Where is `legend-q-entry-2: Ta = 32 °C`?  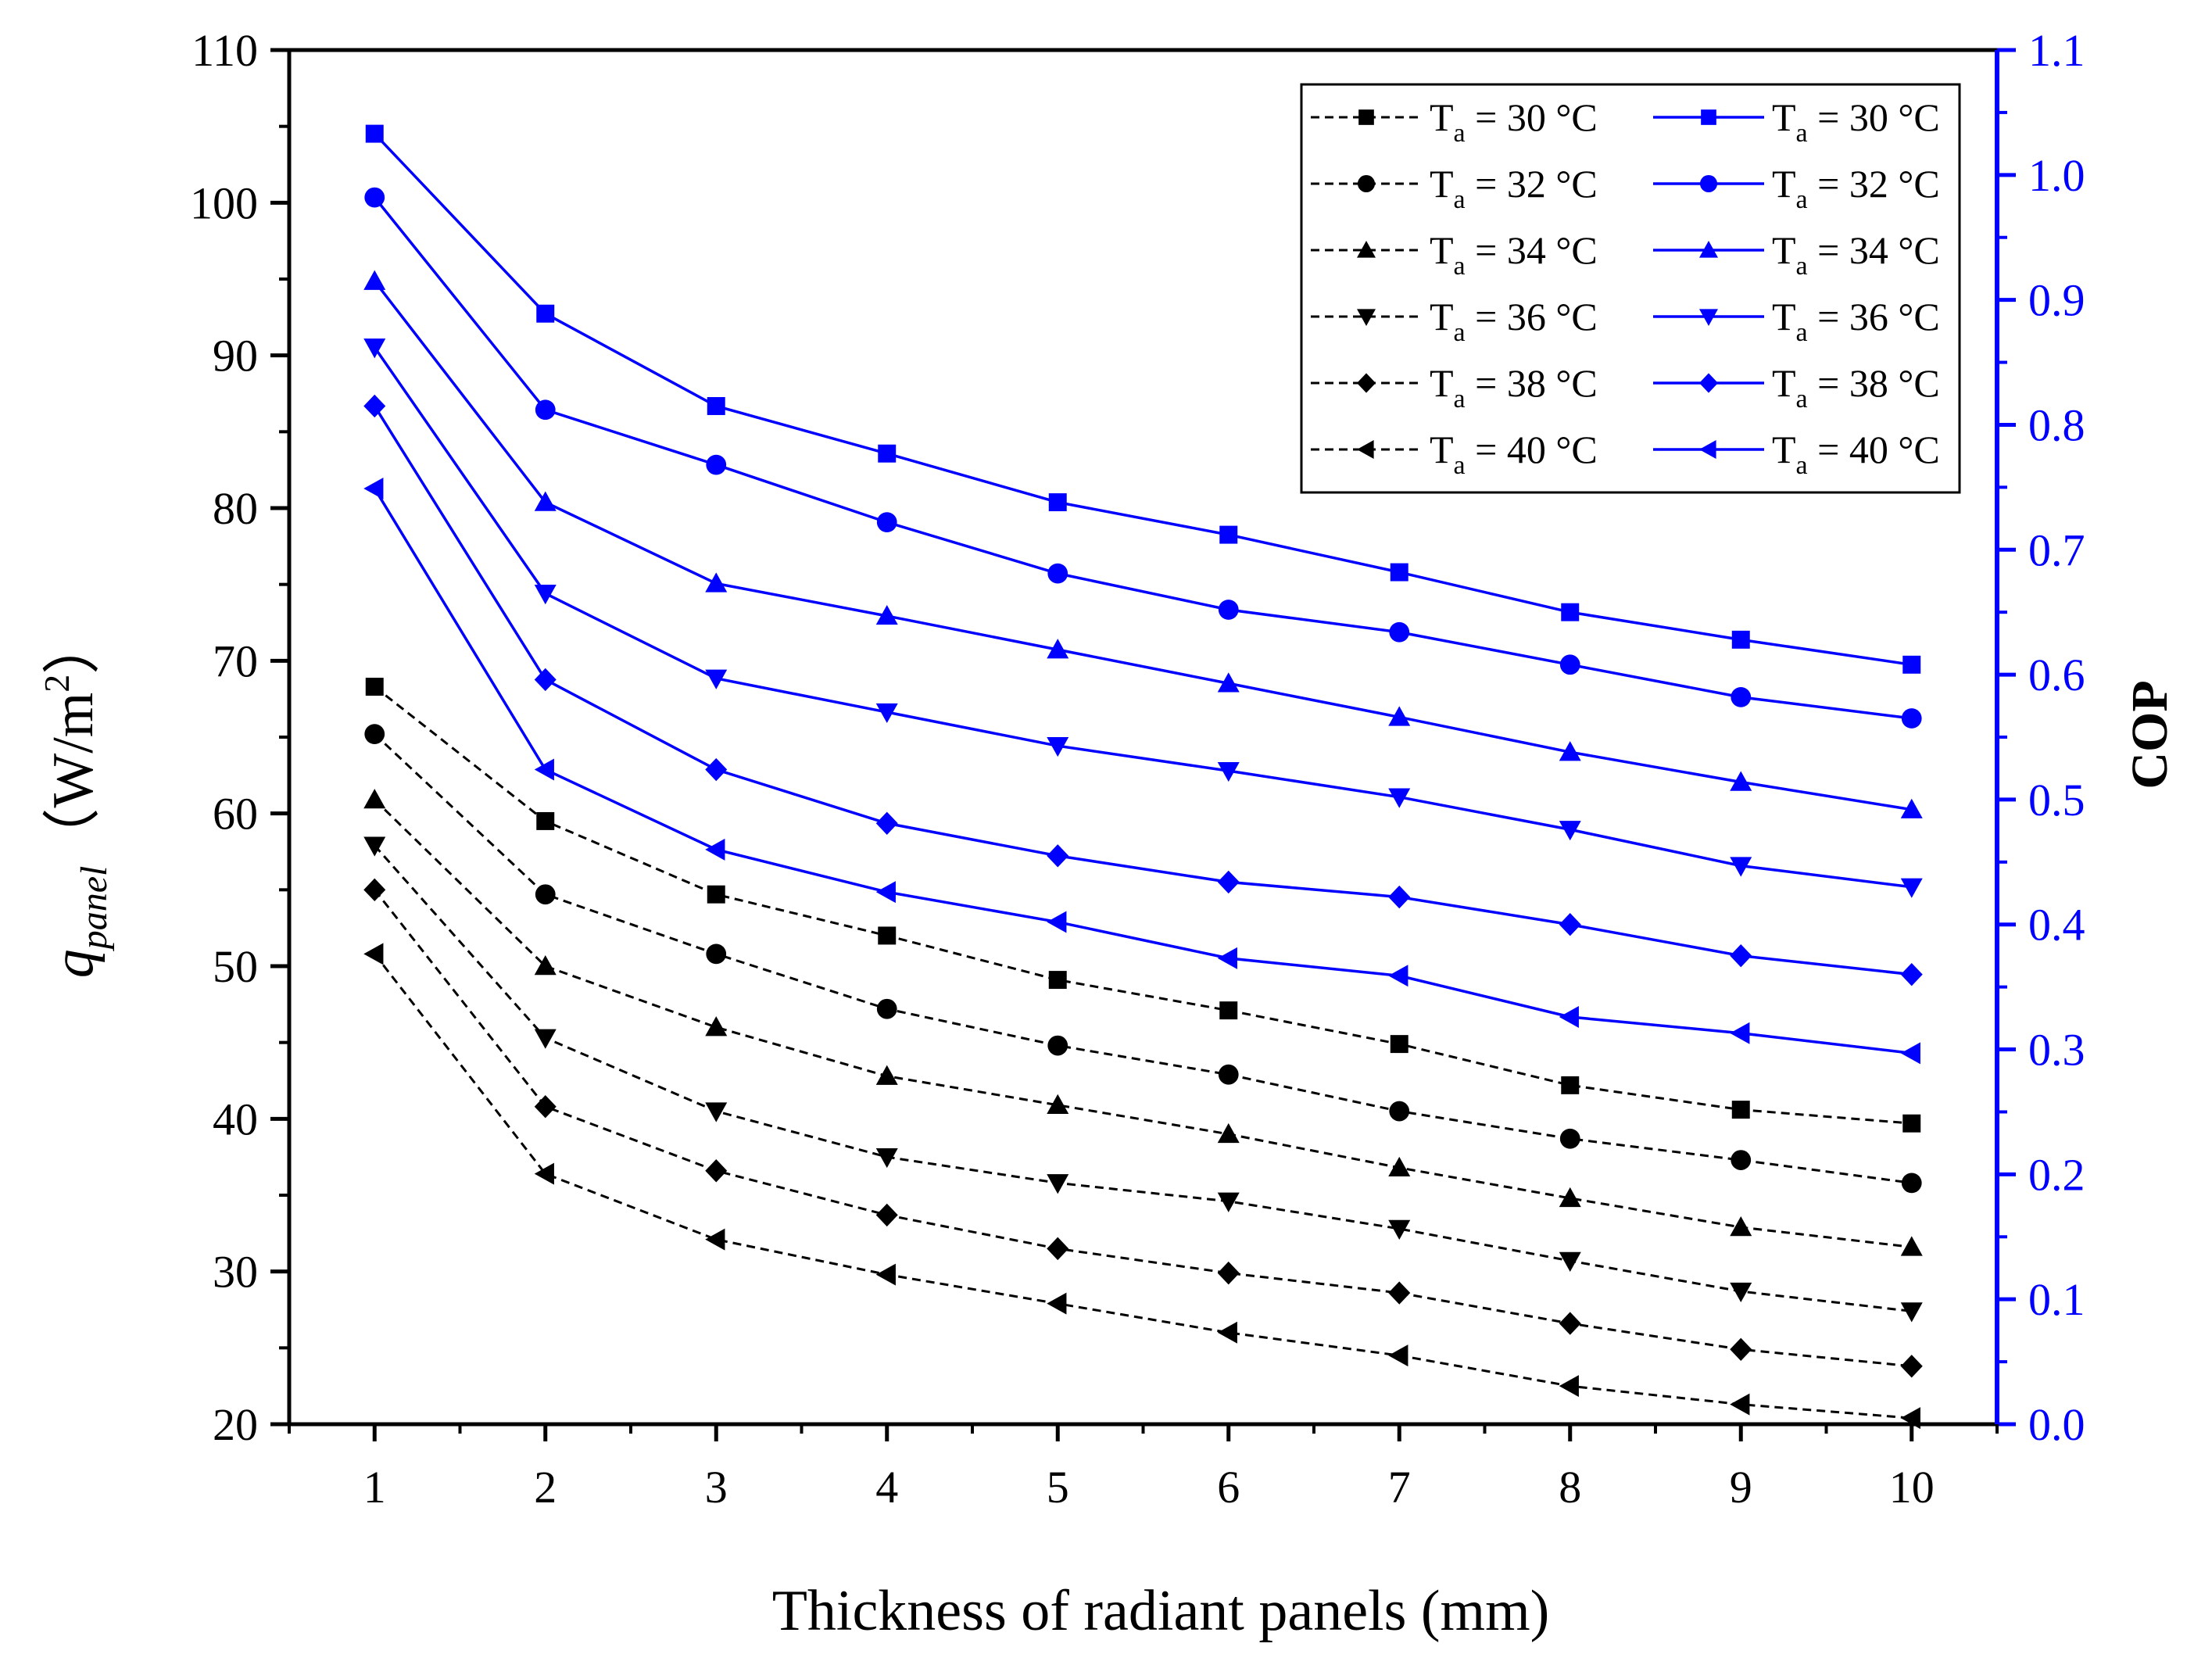 legend-q-entry-2: Ta = 32 °C is located at coordinates (1454, 188).